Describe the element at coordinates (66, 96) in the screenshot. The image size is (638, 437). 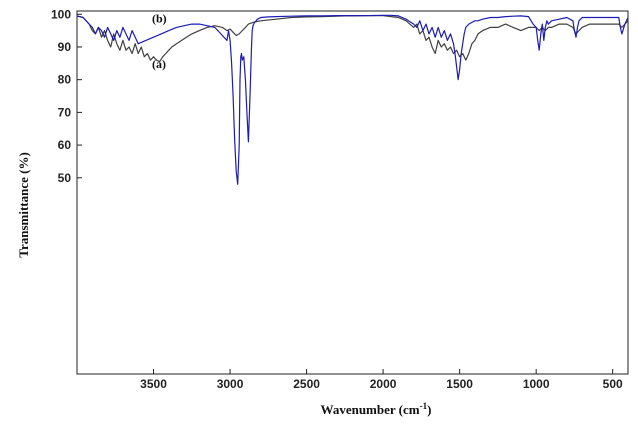
I see `y-axis: 50 60 70 80 90 100` at that location.